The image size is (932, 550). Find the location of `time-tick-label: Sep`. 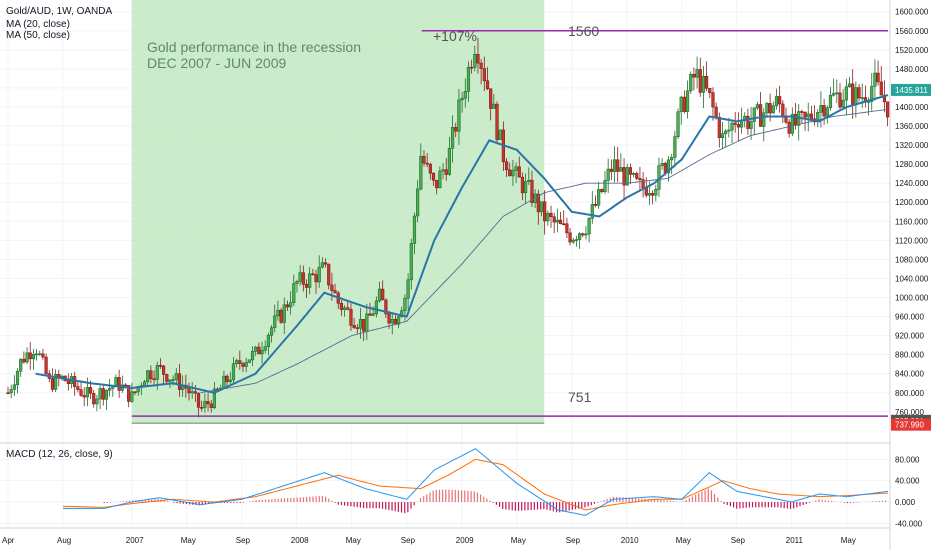

time-tick-label: Sep is located at coordinates (573, 540).